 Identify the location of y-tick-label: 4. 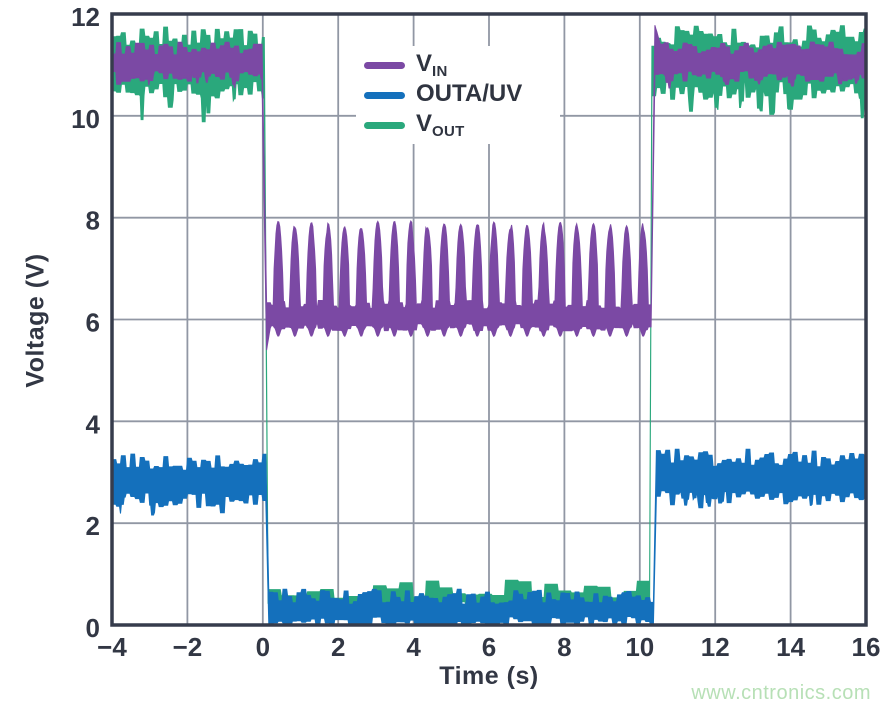
(93, 424).